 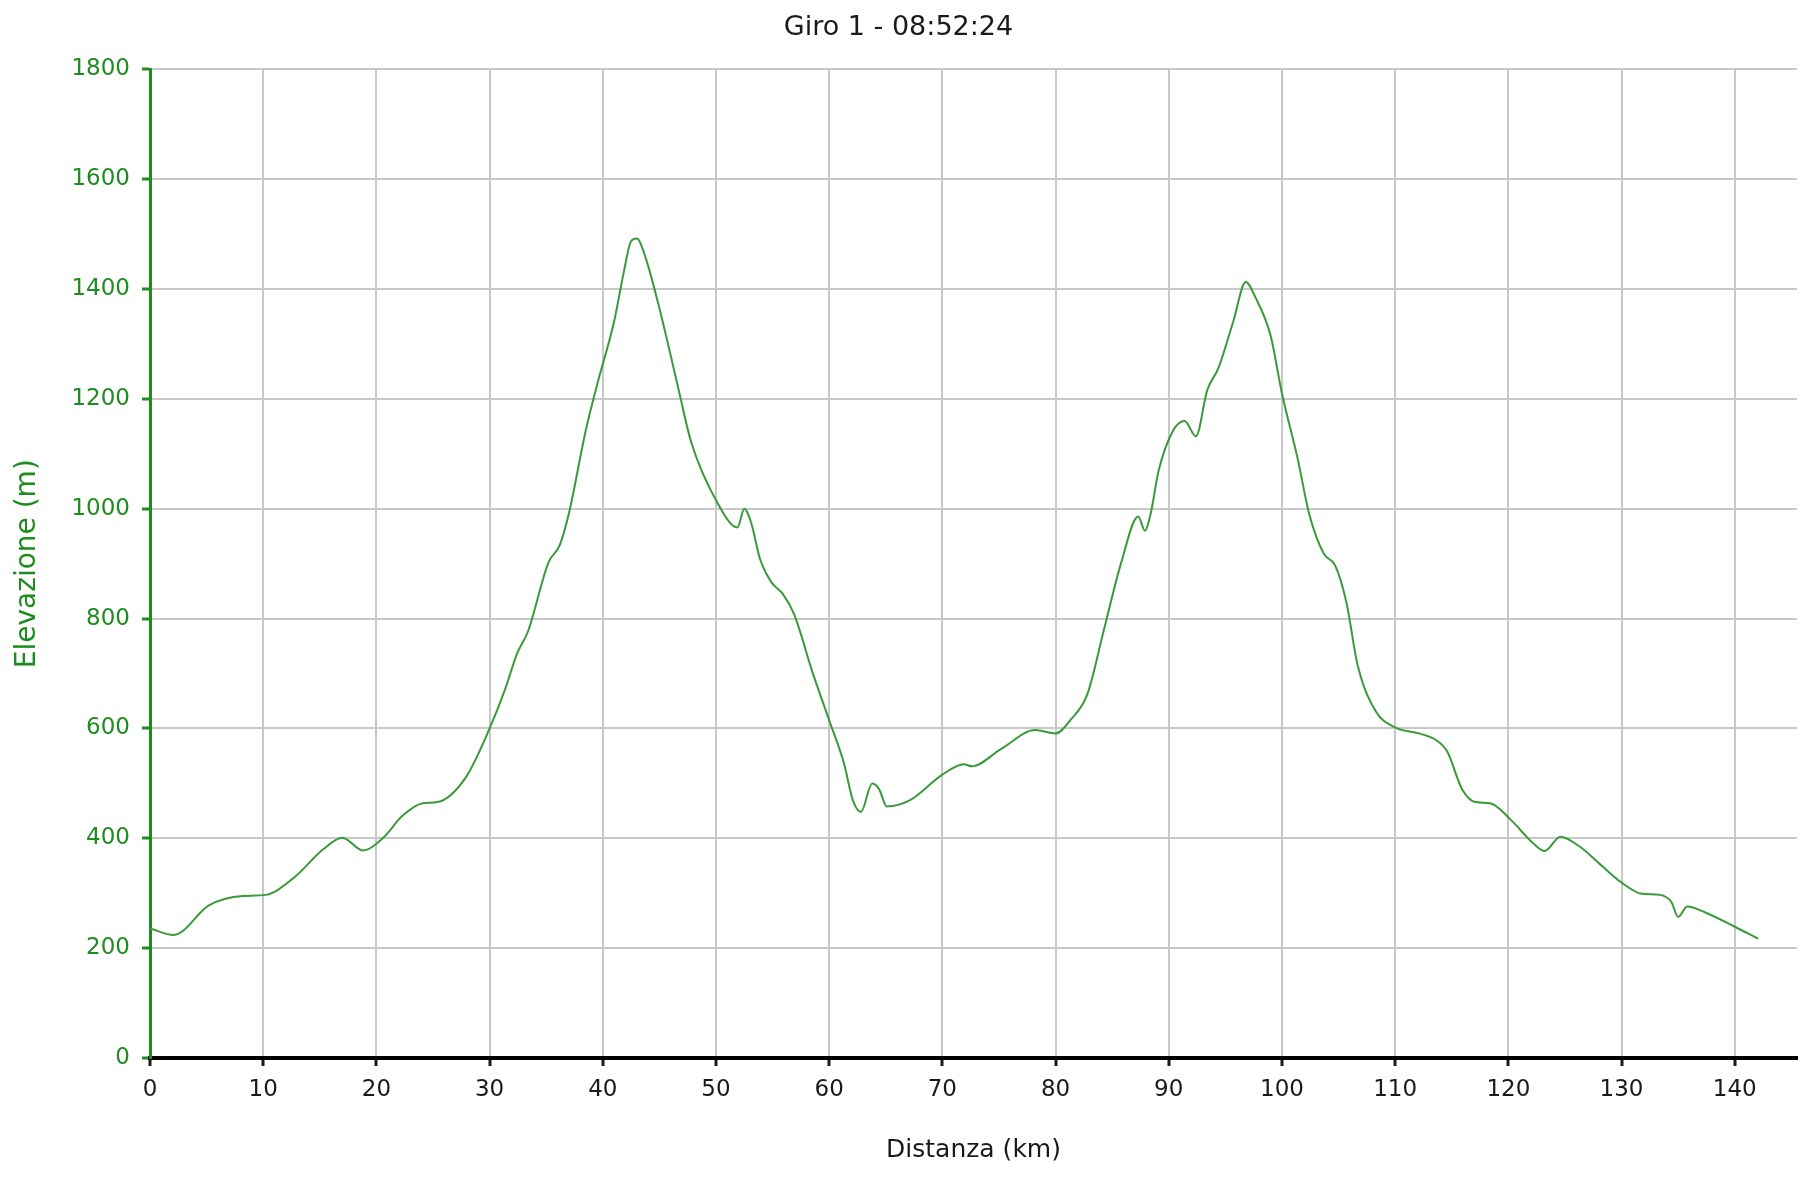 I want to click on x-tick-label: 60, so click(x=829, y=1087).